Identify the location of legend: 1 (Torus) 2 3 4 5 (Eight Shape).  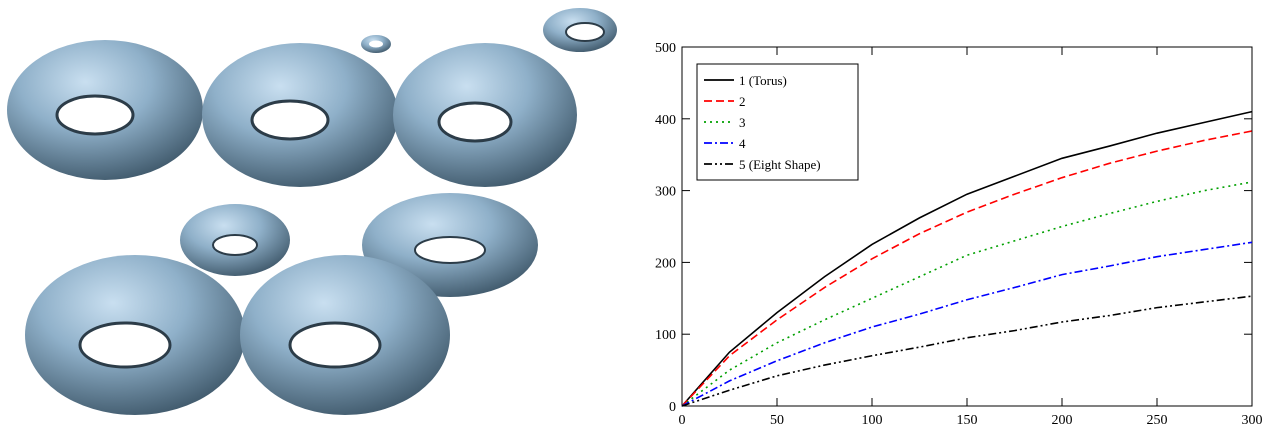
(777, 122).